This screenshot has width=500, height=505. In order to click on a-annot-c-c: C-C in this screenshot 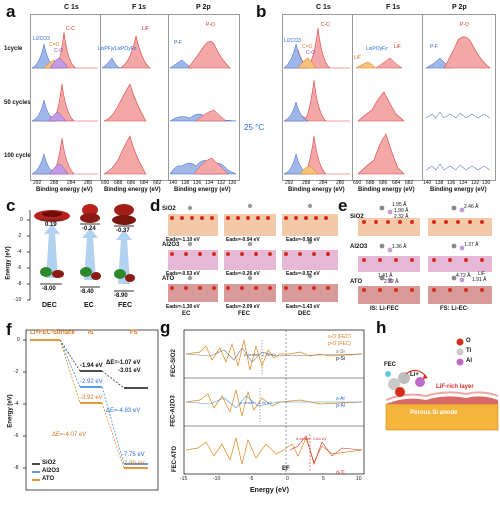, I will do `click(70, 29)`.